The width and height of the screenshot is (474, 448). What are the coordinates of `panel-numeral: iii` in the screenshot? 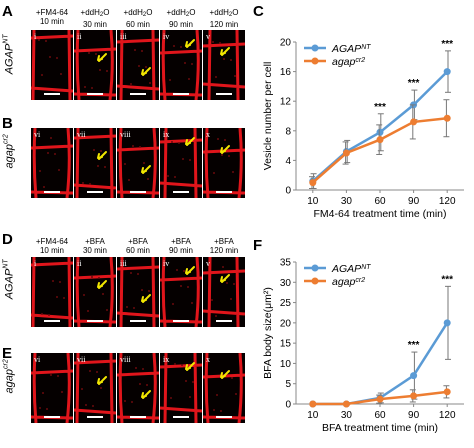 It's located at (123, 36).